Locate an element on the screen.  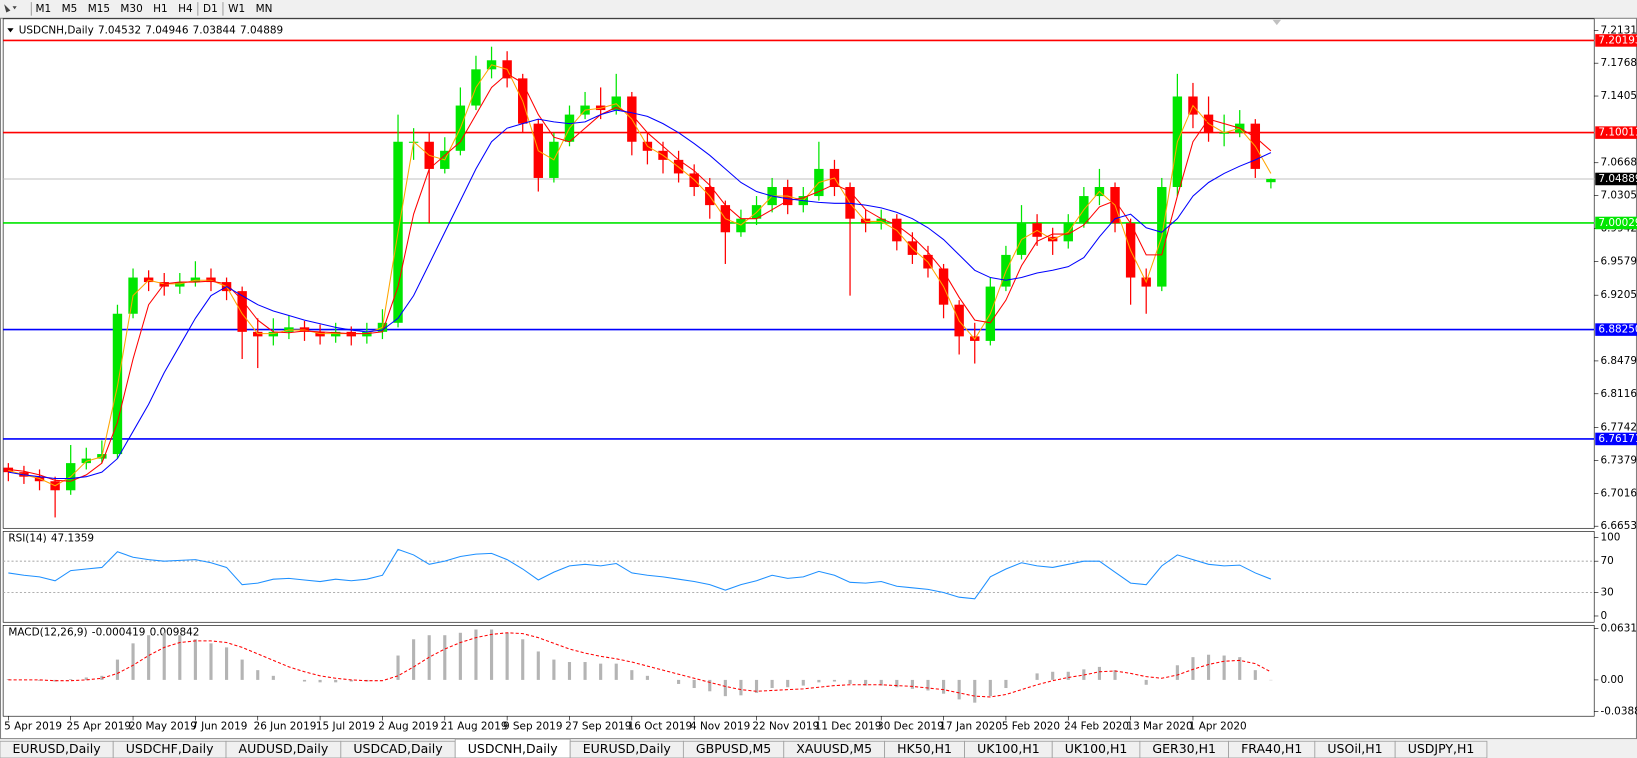
macd-signal is located at coordinates (640, 665).